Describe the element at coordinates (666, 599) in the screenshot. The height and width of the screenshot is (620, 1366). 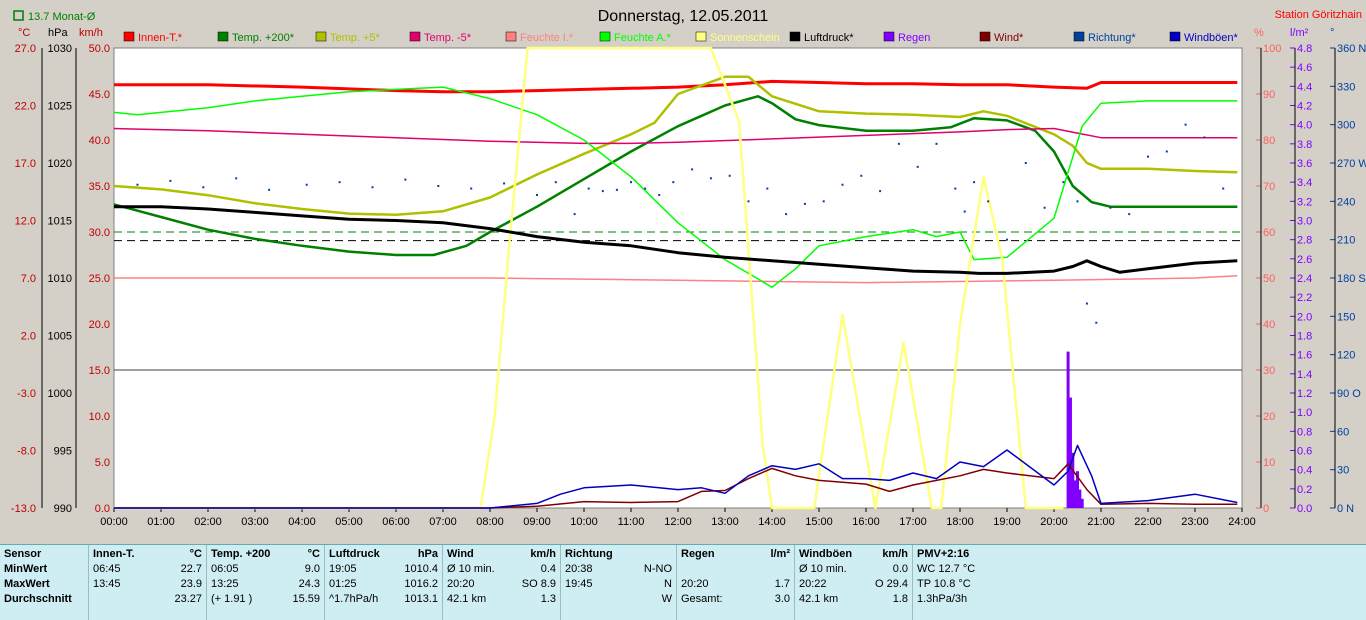
I see `stats-richtung-avg-value: W` at that location.